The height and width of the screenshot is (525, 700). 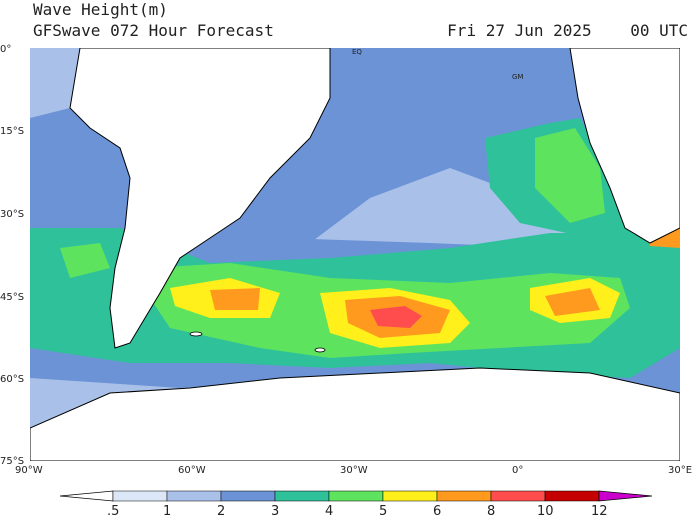 What do you see at coordinates (437, 511) in the screenshot?
I see `colorbar-tick-6: 6` at bounding box center [437, 511].